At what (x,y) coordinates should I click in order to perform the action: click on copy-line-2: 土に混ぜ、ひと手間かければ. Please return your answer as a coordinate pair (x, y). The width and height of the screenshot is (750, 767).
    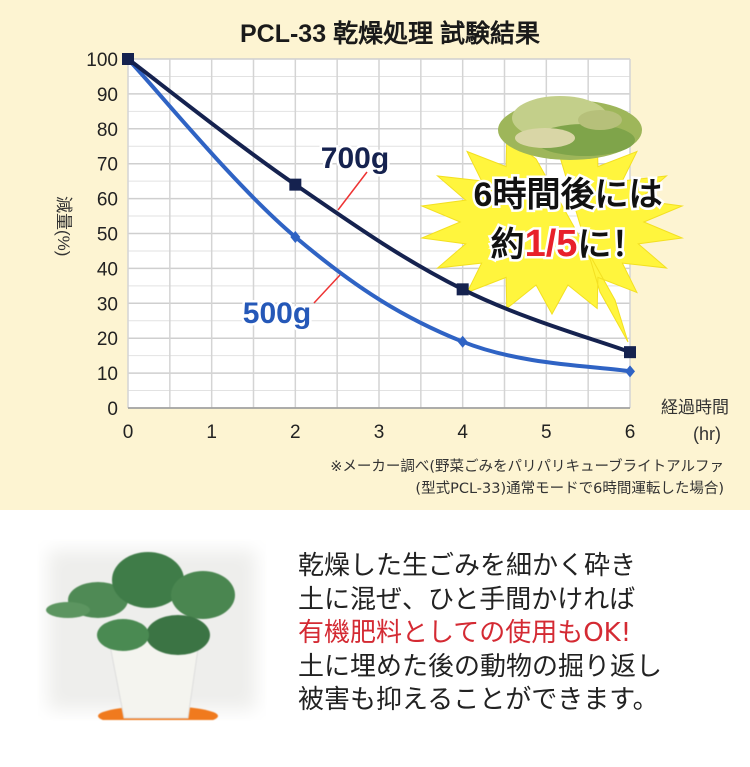
    Looking at the image, I should click on (467, 599).